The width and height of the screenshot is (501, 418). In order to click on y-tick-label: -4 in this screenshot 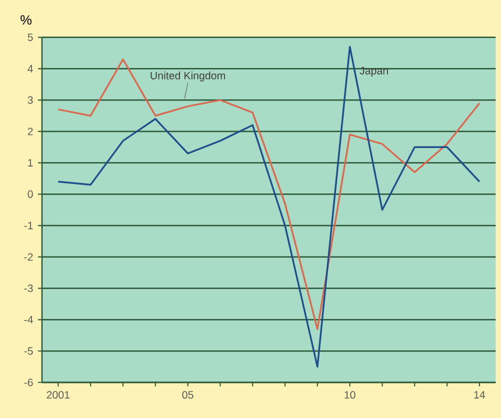, I will do `click(28, 320)`.